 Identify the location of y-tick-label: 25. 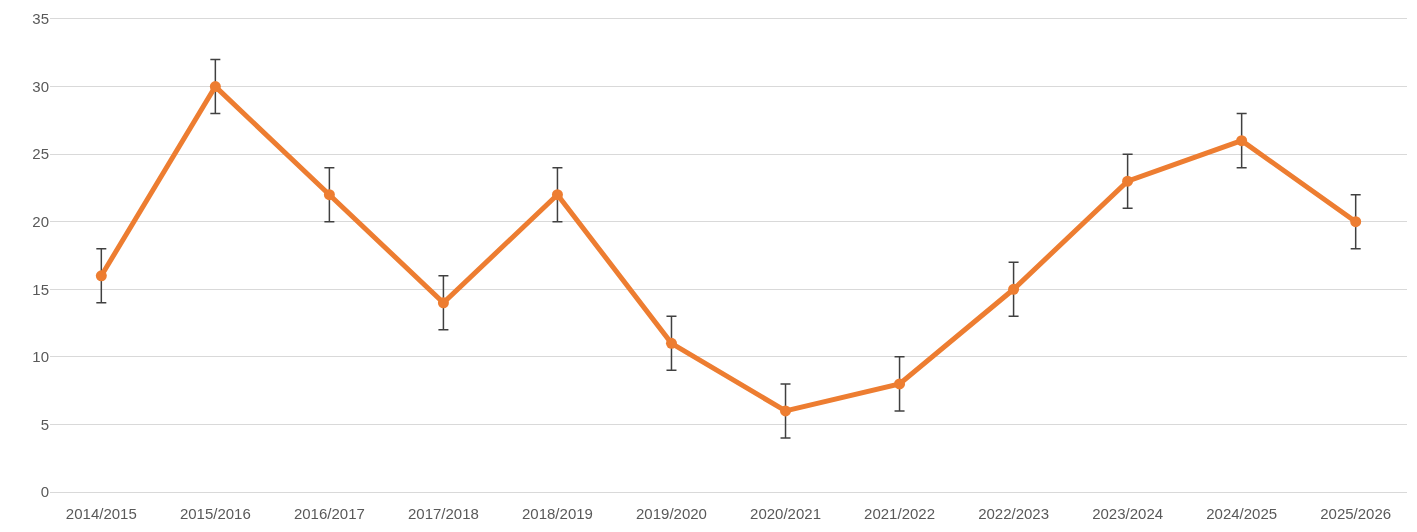
(40, 154).